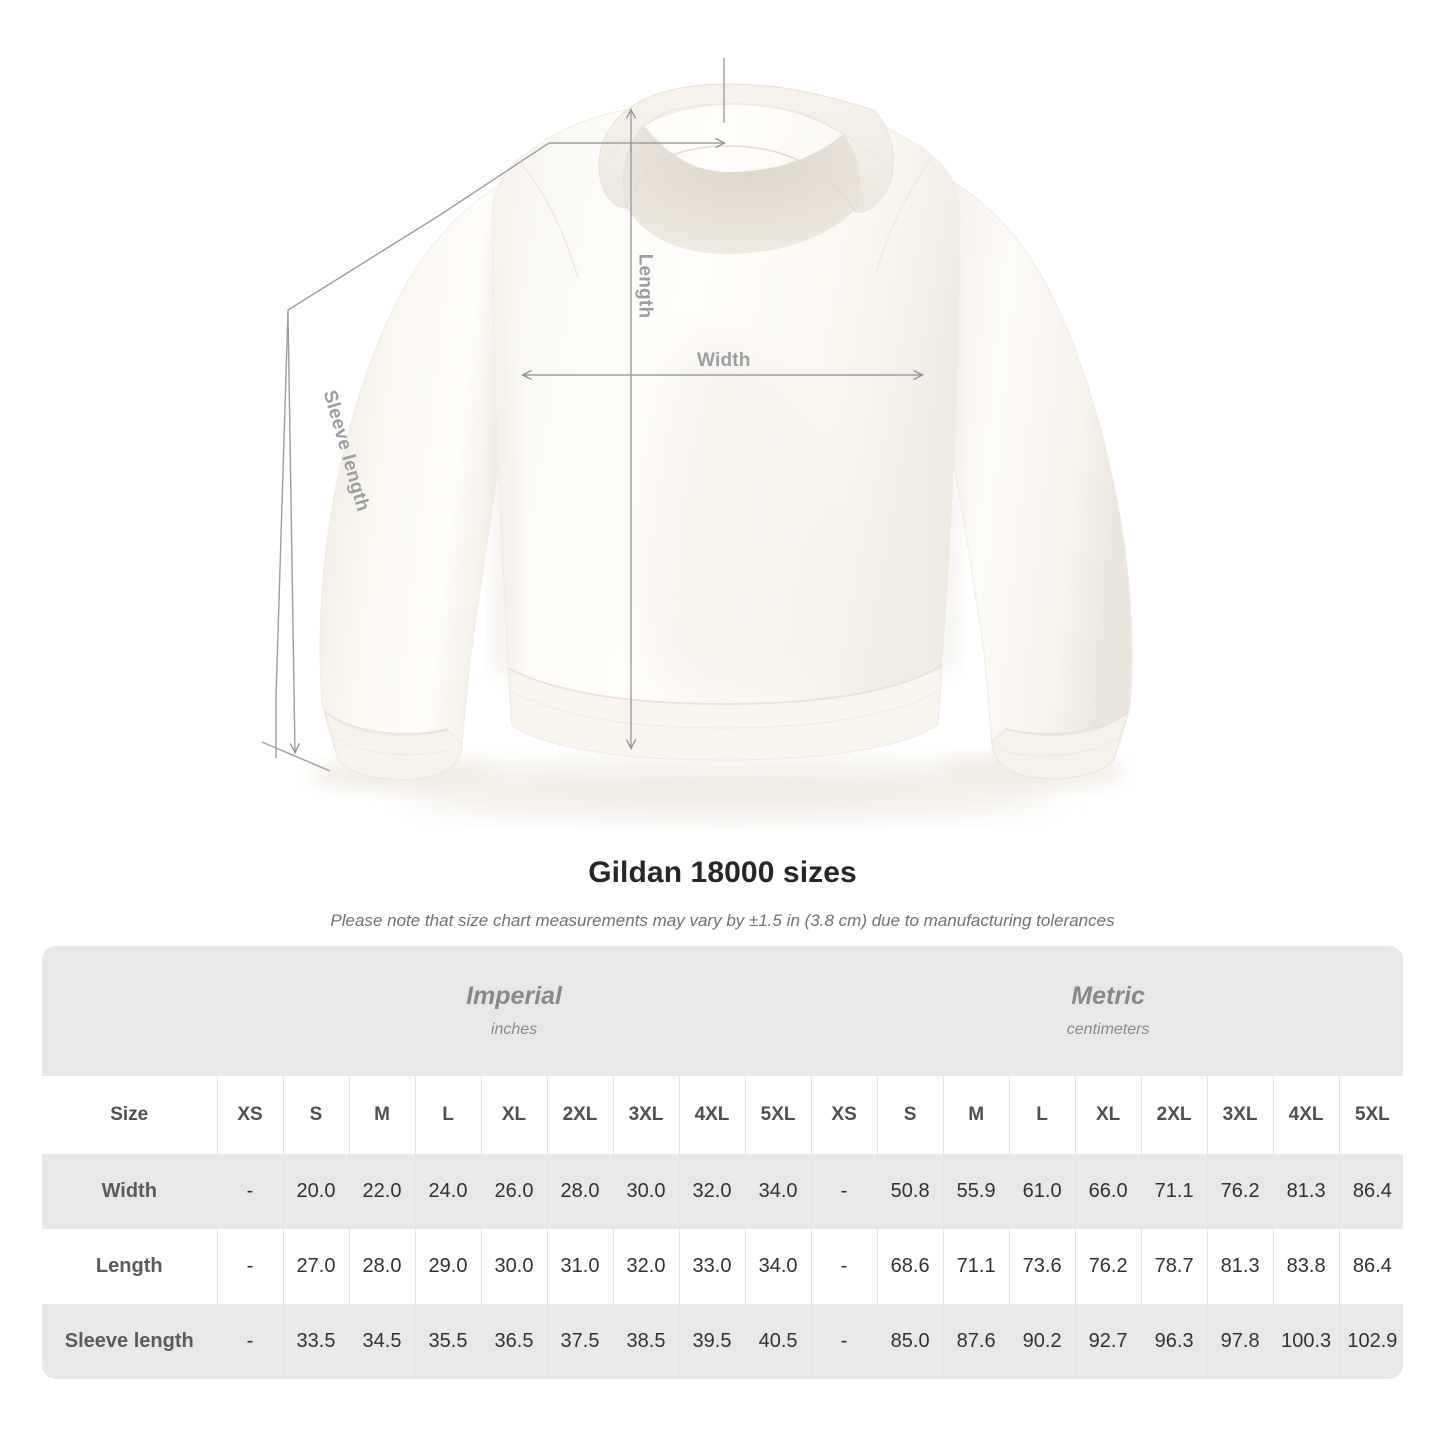  I want to click on cell-sleeve-length-imperial-xs: -, so click(249, 1341).